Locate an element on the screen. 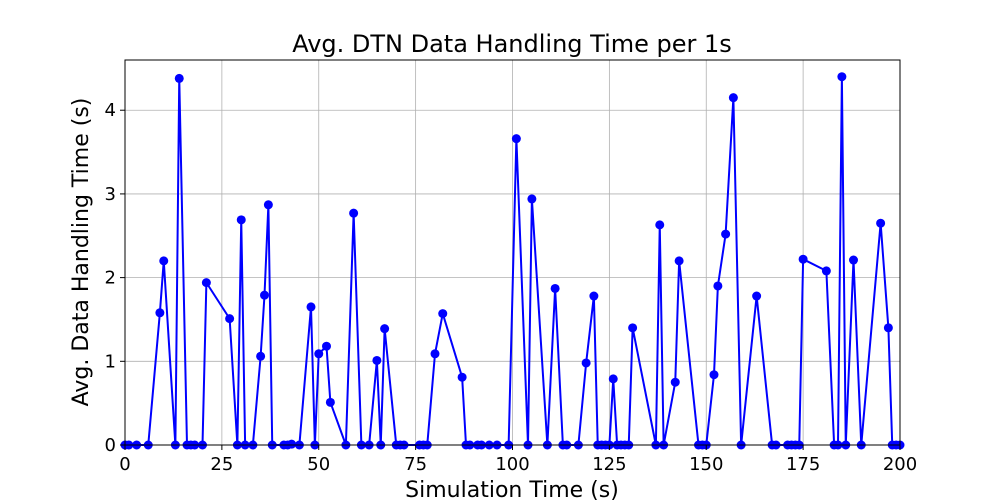 This screenshot has width=1000, height=500. chart-title: Avg. DTN Data Handling Time per 1s is located at coordinates (512, 44).